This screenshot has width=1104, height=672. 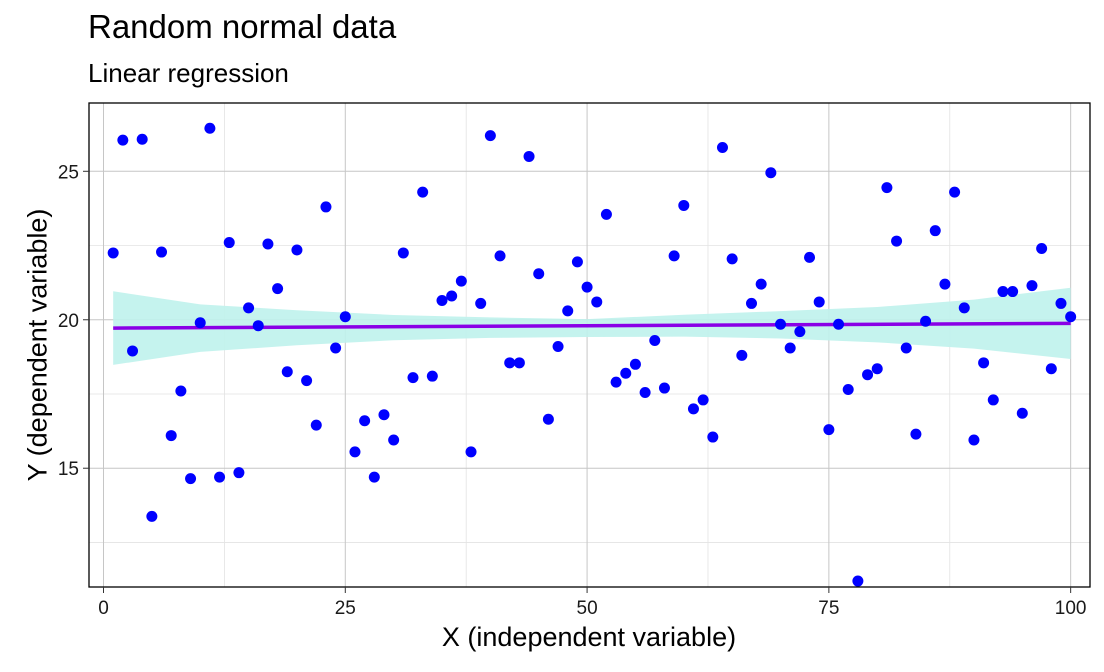 What do you see at coordinates (828, 608) in the screenshot?
I see `x-tick-label: 75` at bounding box center [828, 608].